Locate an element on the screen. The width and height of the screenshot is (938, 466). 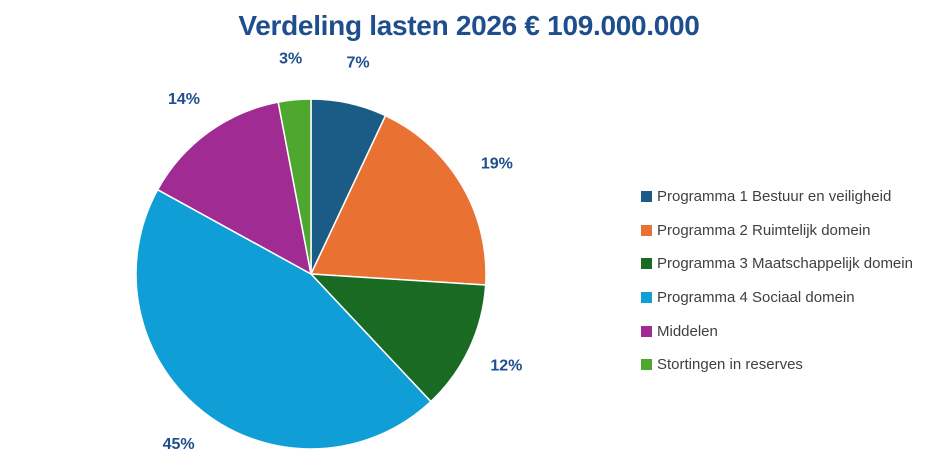
pie-data-label-5: 14% is located at coordinates (184, 99).